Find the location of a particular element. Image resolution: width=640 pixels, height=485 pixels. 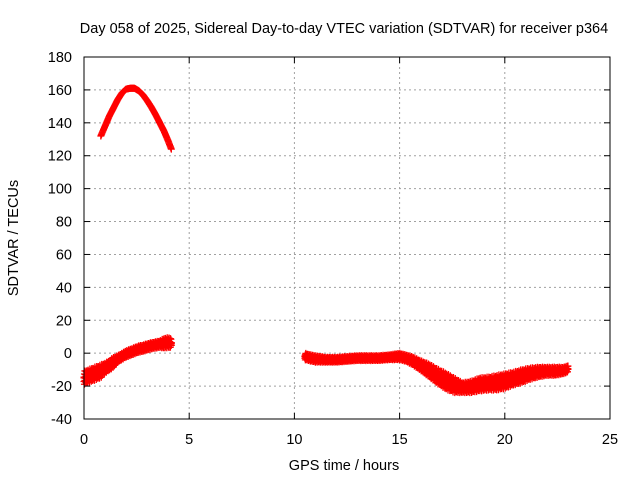

y-tick-label: 160 is located at coordinates (60, 91).